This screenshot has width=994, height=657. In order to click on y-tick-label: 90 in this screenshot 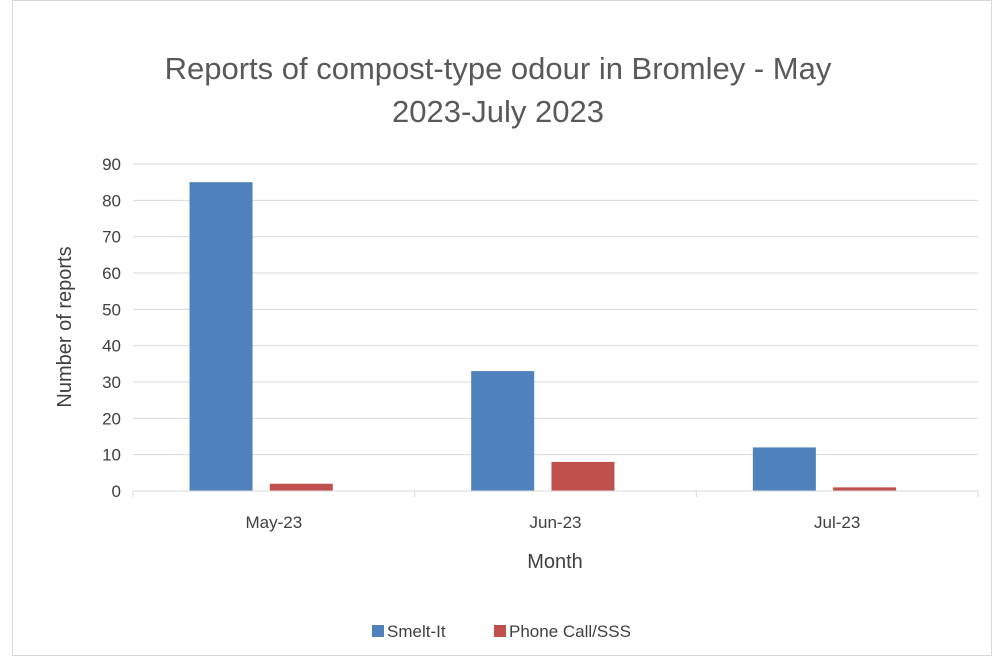, I will do `click(111, 164)`.